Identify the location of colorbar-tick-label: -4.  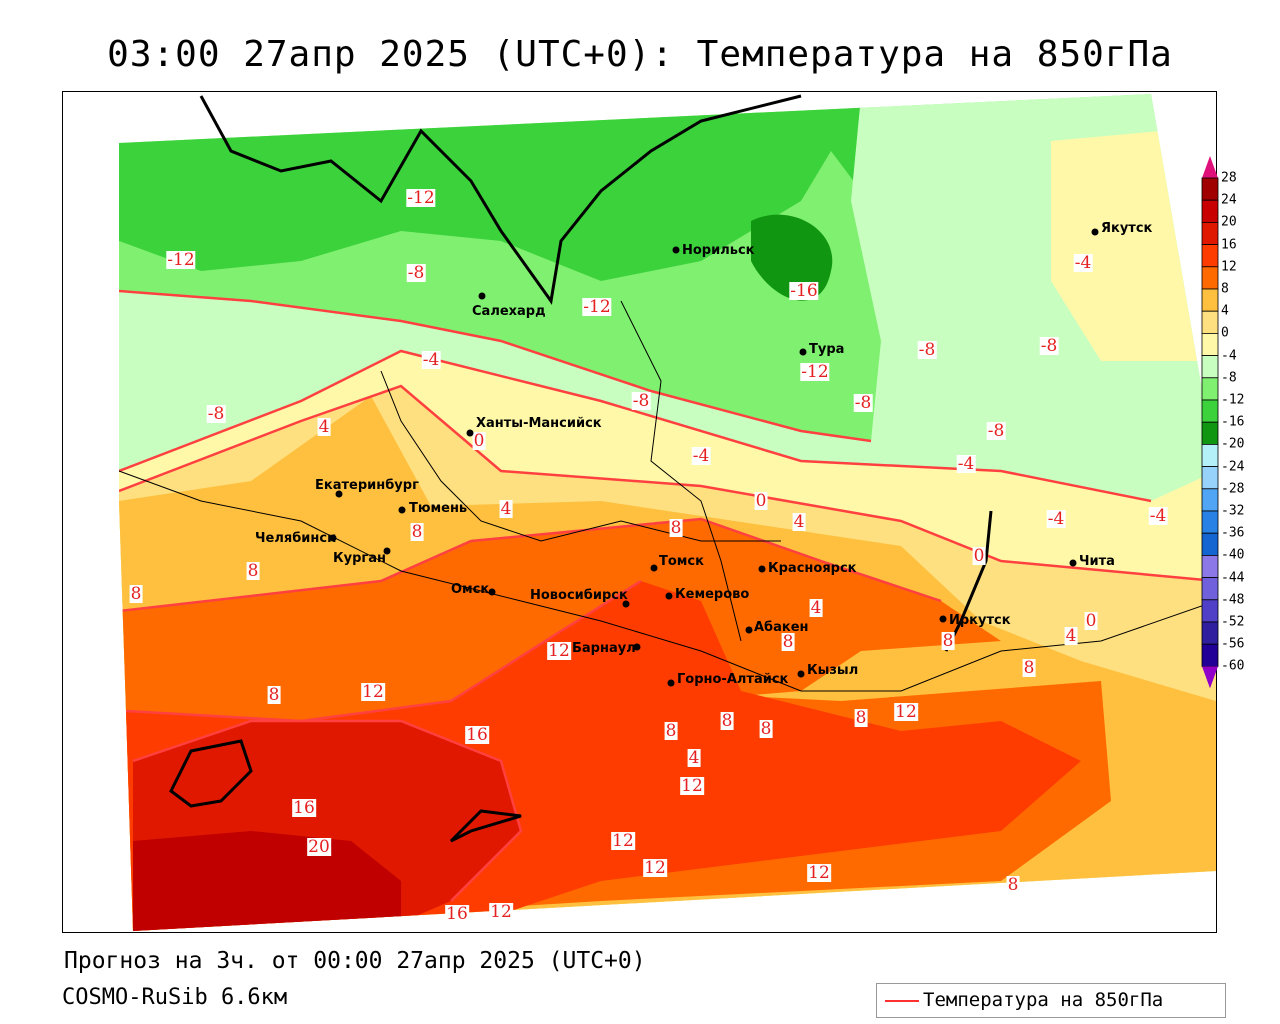
(1229, 356).